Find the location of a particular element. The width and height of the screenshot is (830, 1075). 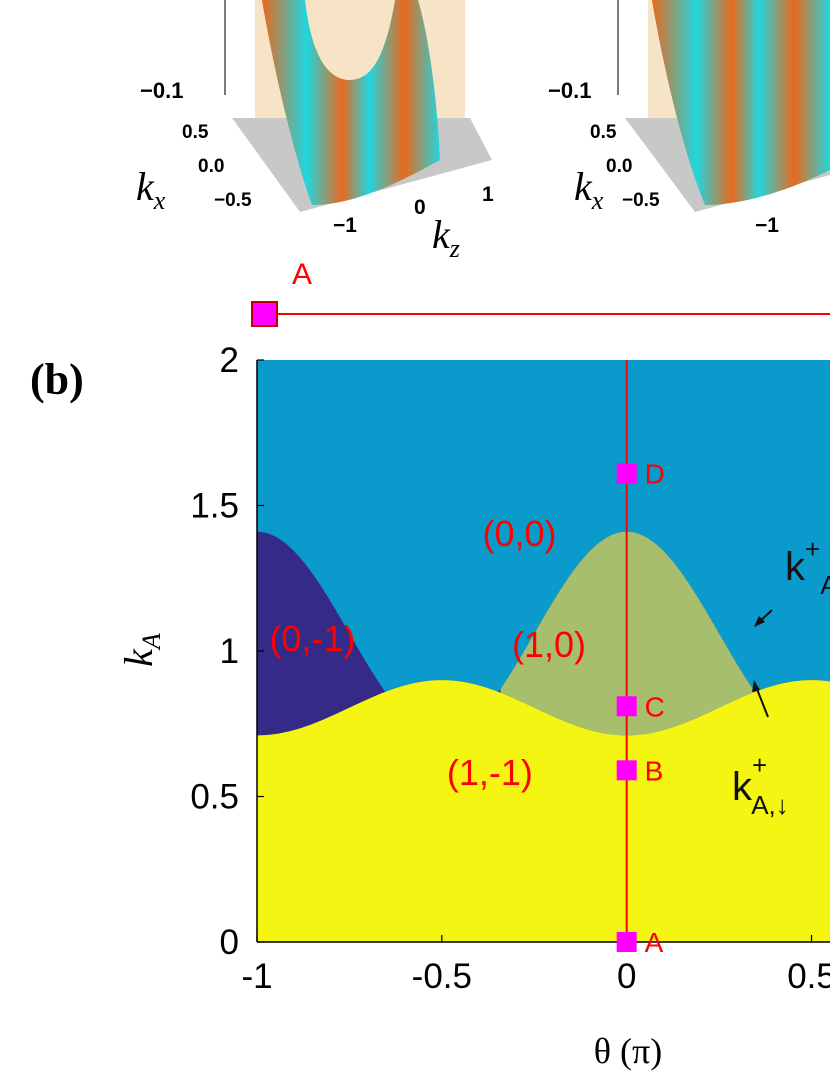

x-tick-label: -1 is located at coordinates (256, 976).